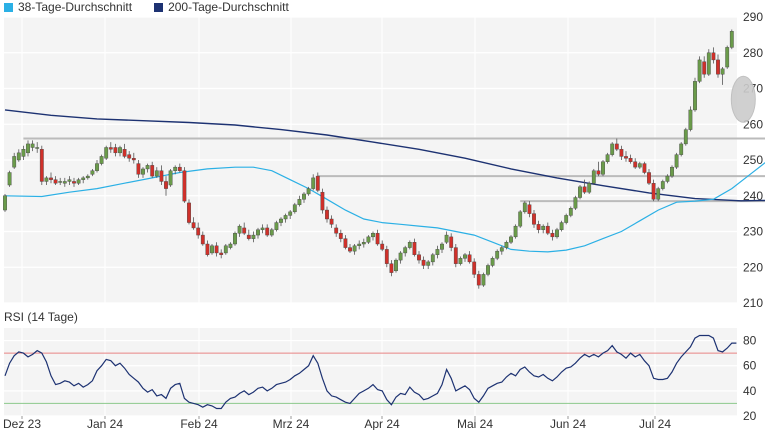 This screenshot has height=430, width=765. Describe the element at coordinates (228, 7) in the screenshot. I see `legend-label-ma200: 200-Tage-Durchschnitt` at that location.